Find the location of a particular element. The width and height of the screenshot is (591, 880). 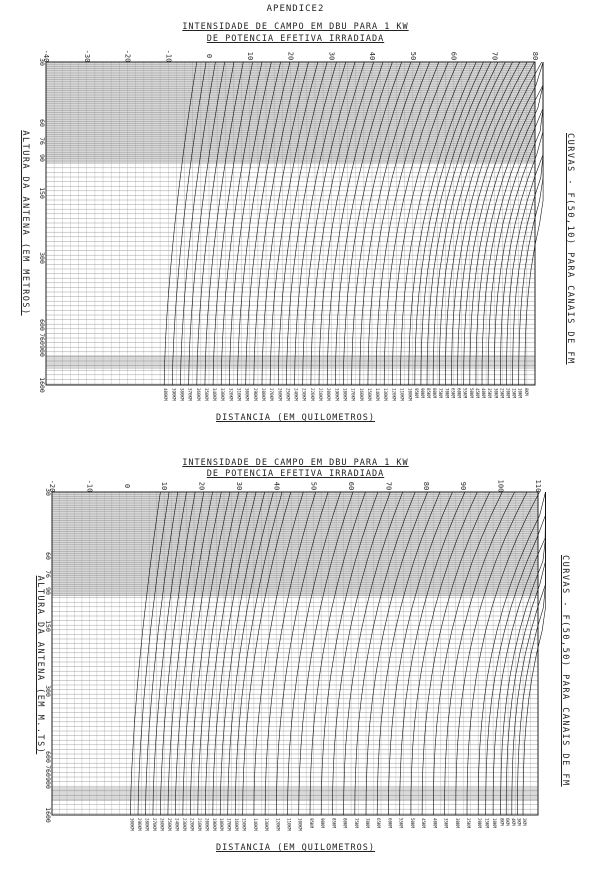

chart1-y-tick-label: 300 is located at coordinates (42, 258).